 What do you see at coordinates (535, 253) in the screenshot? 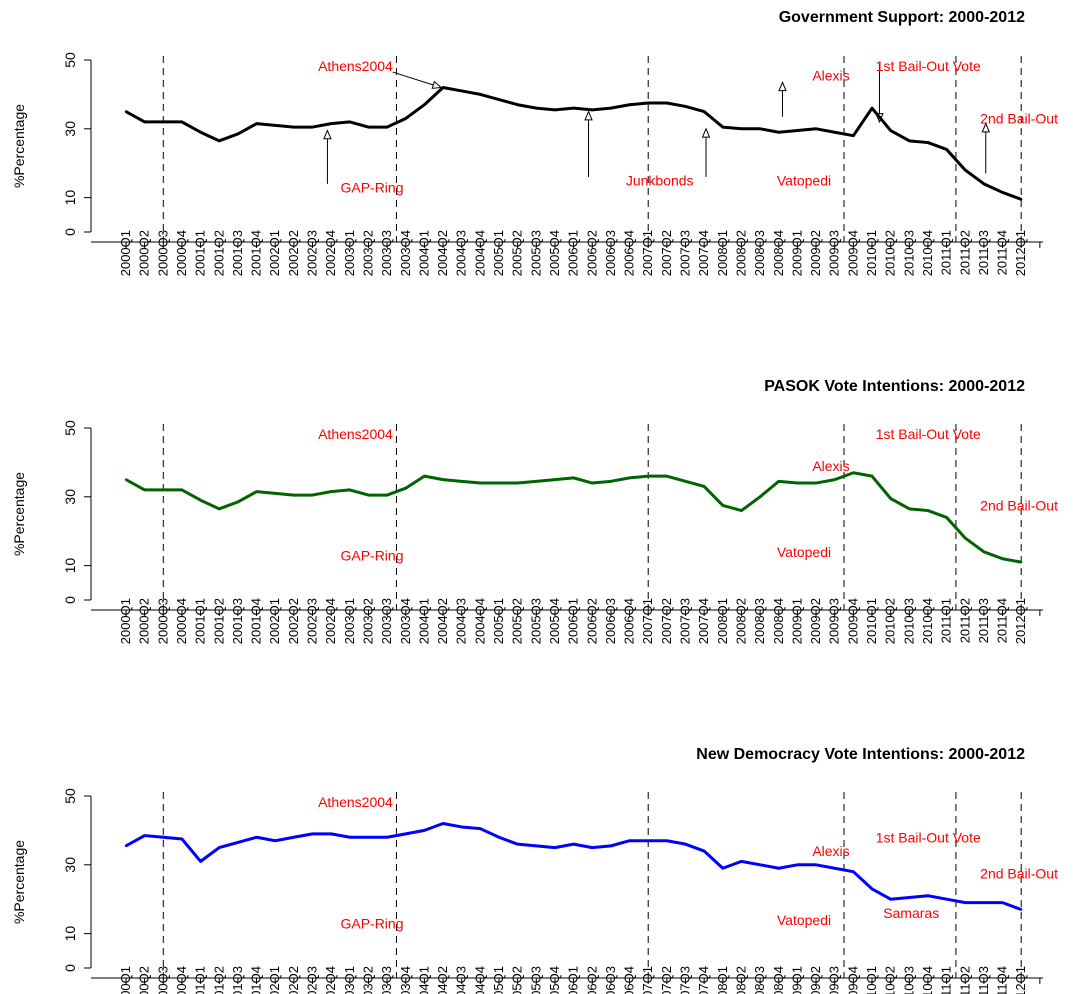
I see `x-tick-label: 2005Q3` at bounding box center [535, 253].